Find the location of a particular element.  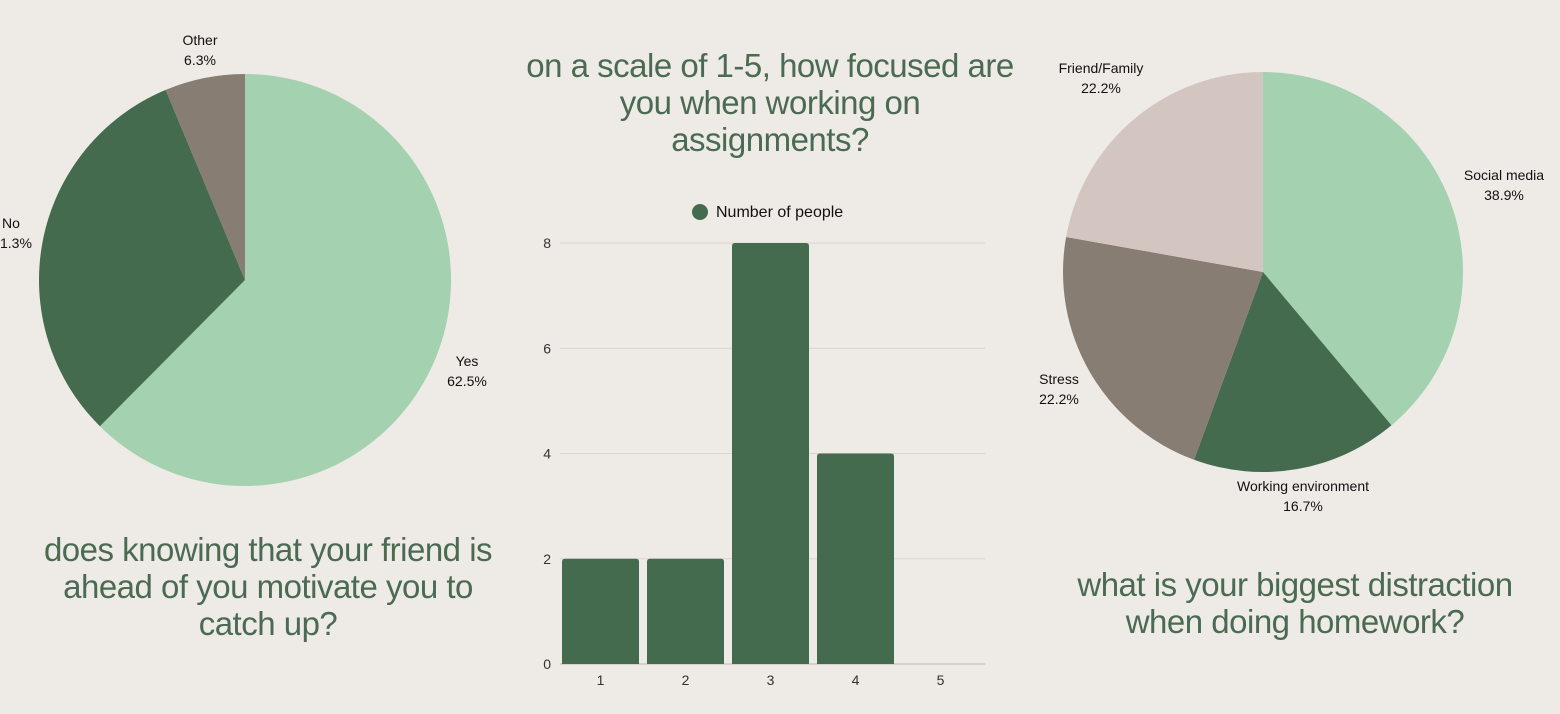

y-tick-label: 4 is located at coordinates (547, 454).